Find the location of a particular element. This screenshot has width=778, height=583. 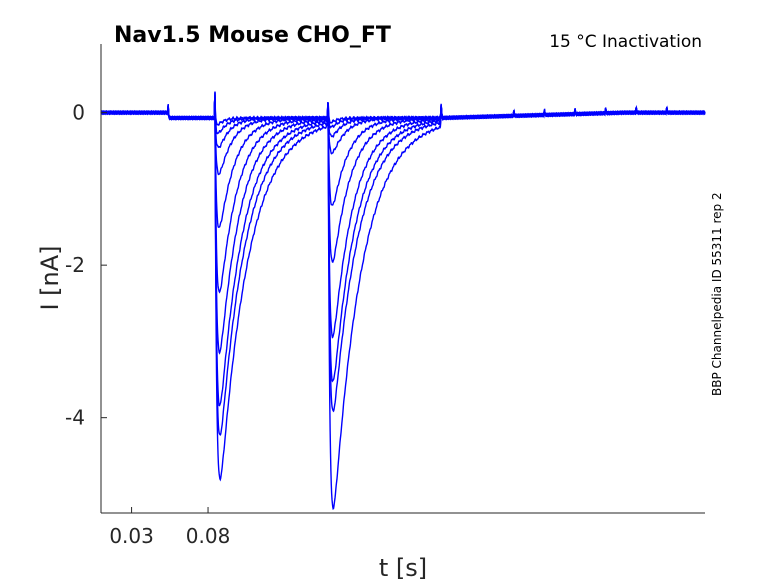

side-note: BBP Channelpedia ID 55311 rep 2 is located at coordinates (717, 294).